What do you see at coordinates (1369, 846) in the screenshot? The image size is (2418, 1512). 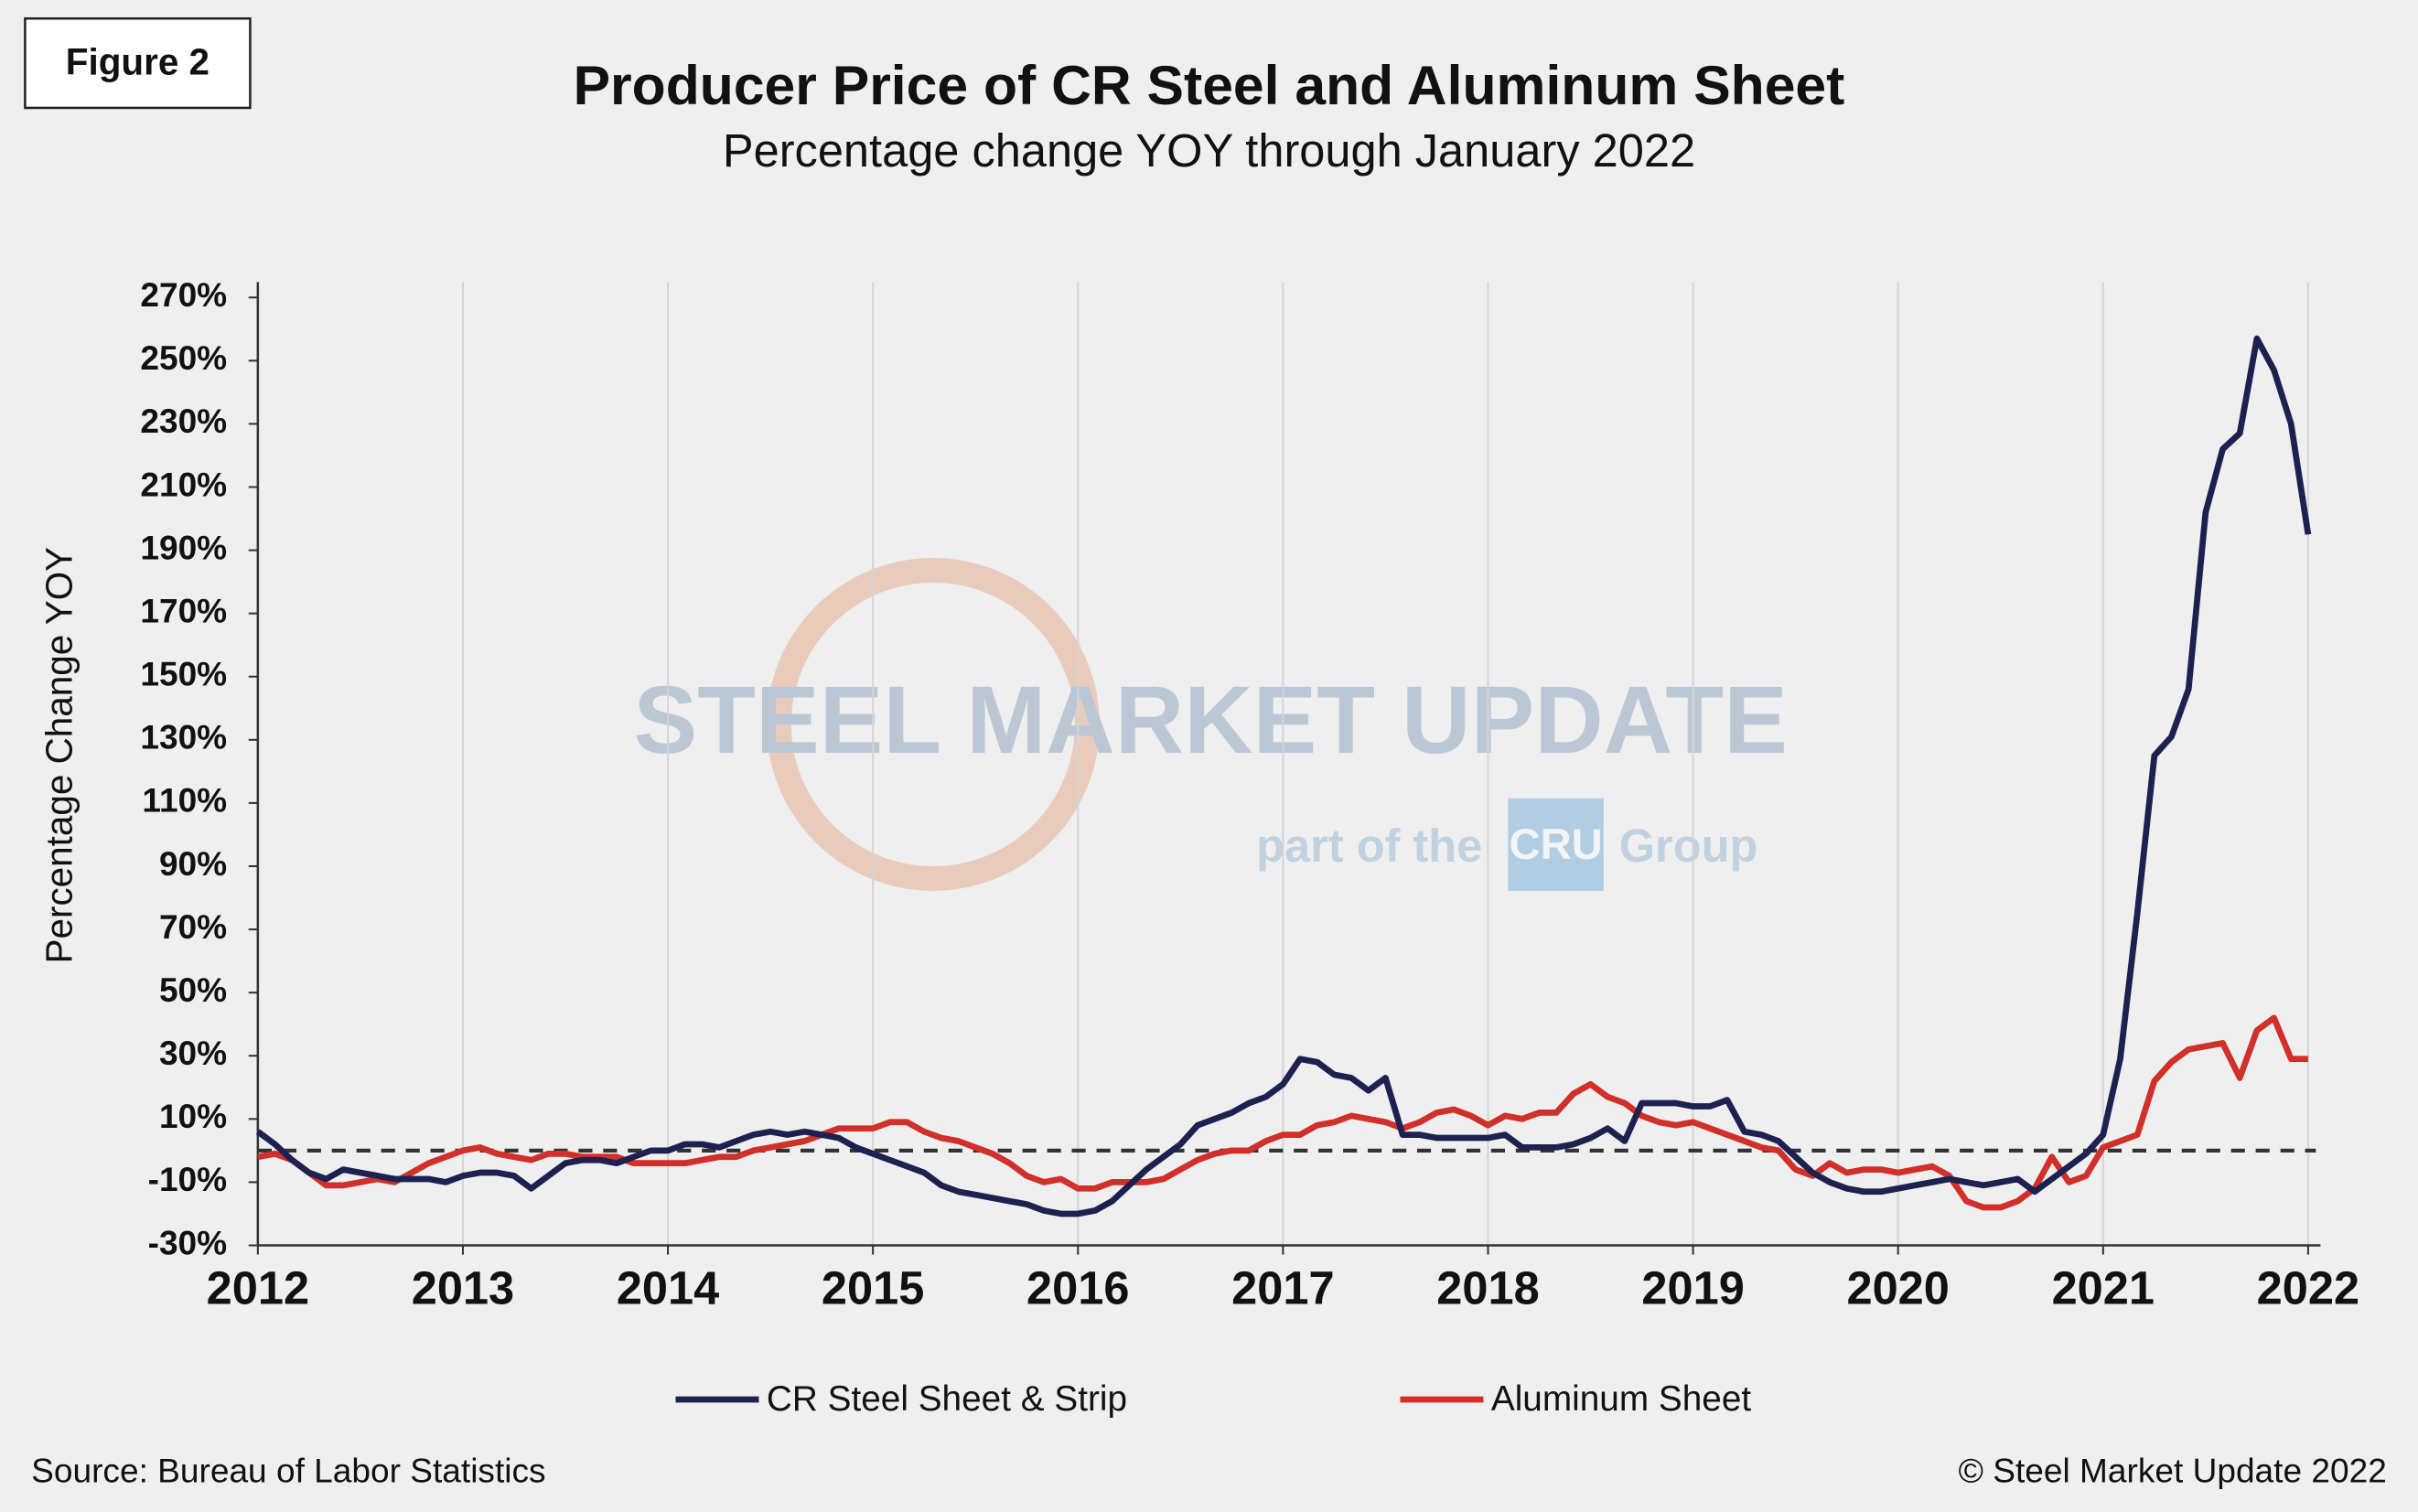 I see `watermark-tagline: part of the` at bounding box center [1369, 846].